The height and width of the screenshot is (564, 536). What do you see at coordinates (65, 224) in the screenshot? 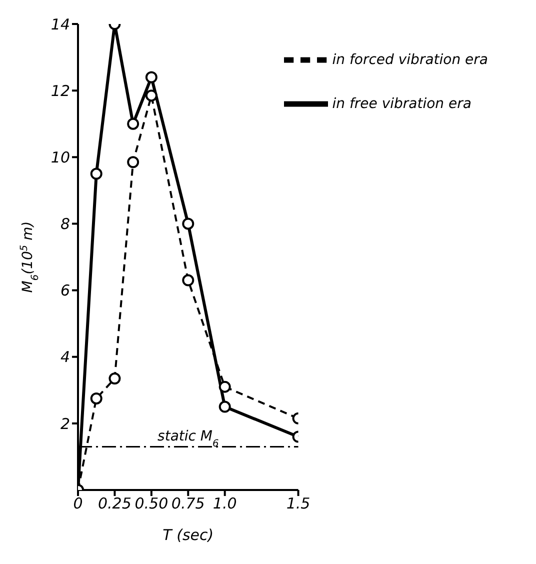
I see `y-tick-label: 8` at bounding box center [65, 224].